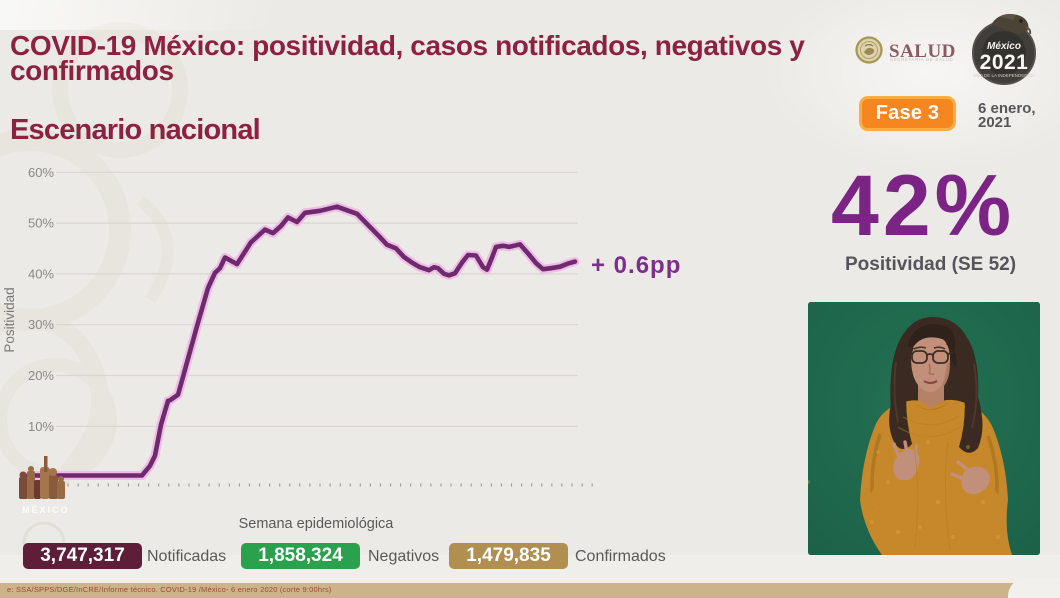 Image resolution: width=1060 pixels, height=598 pixels. Describe the element at coordinates (1004, 75) in the screenshot. I see `svg-text: AÑO DE LA INDEPENDENCIA` at that location.